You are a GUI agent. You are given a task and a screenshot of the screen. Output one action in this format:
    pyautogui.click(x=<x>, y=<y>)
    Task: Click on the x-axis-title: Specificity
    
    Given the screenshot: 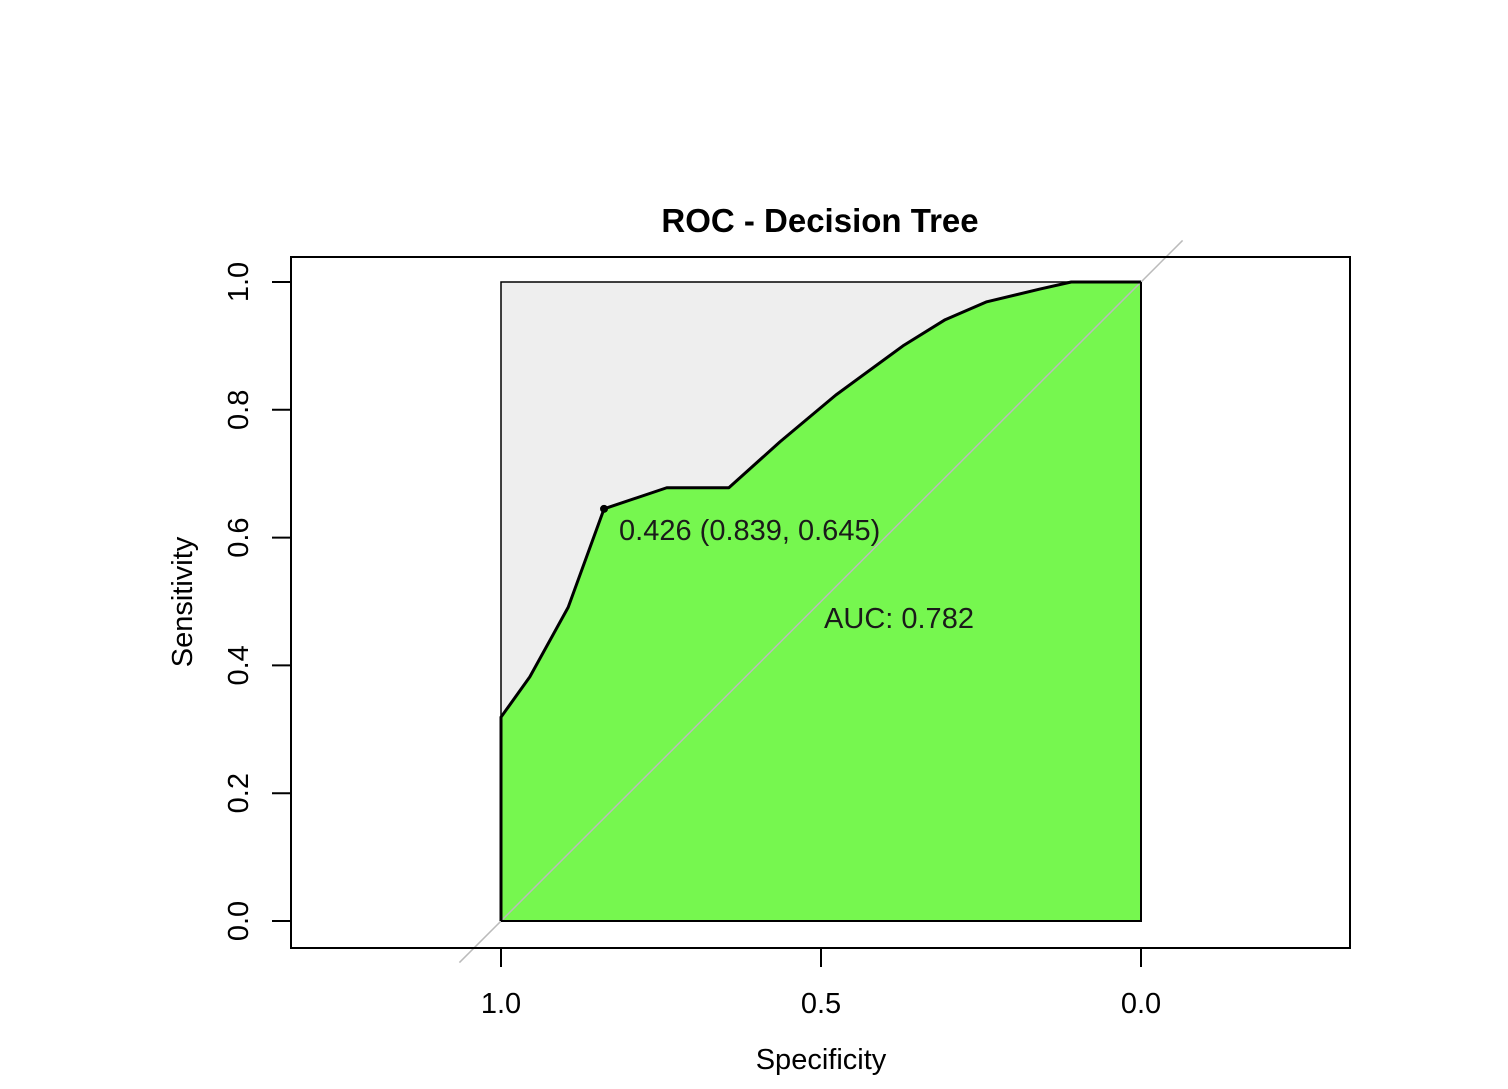 What is the action you would take?
    pyautogui.click(x=821, y=1060)
    